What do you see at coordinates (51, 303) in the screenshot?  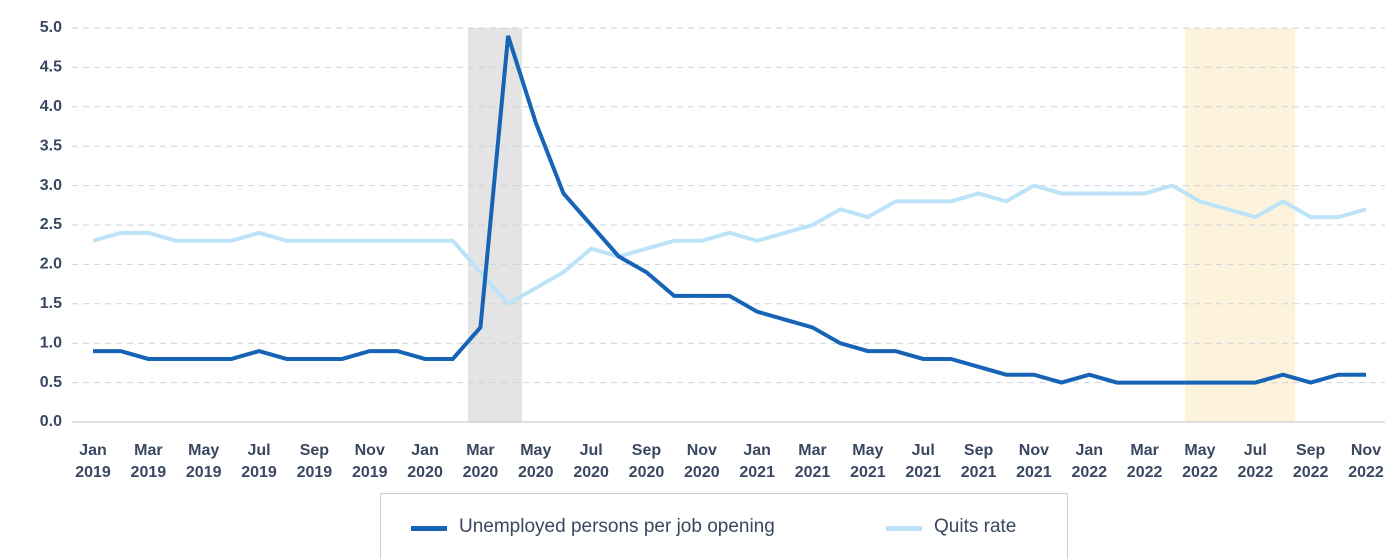 I see `y-tick-label: 1.5` at bounding box center [51, 303].